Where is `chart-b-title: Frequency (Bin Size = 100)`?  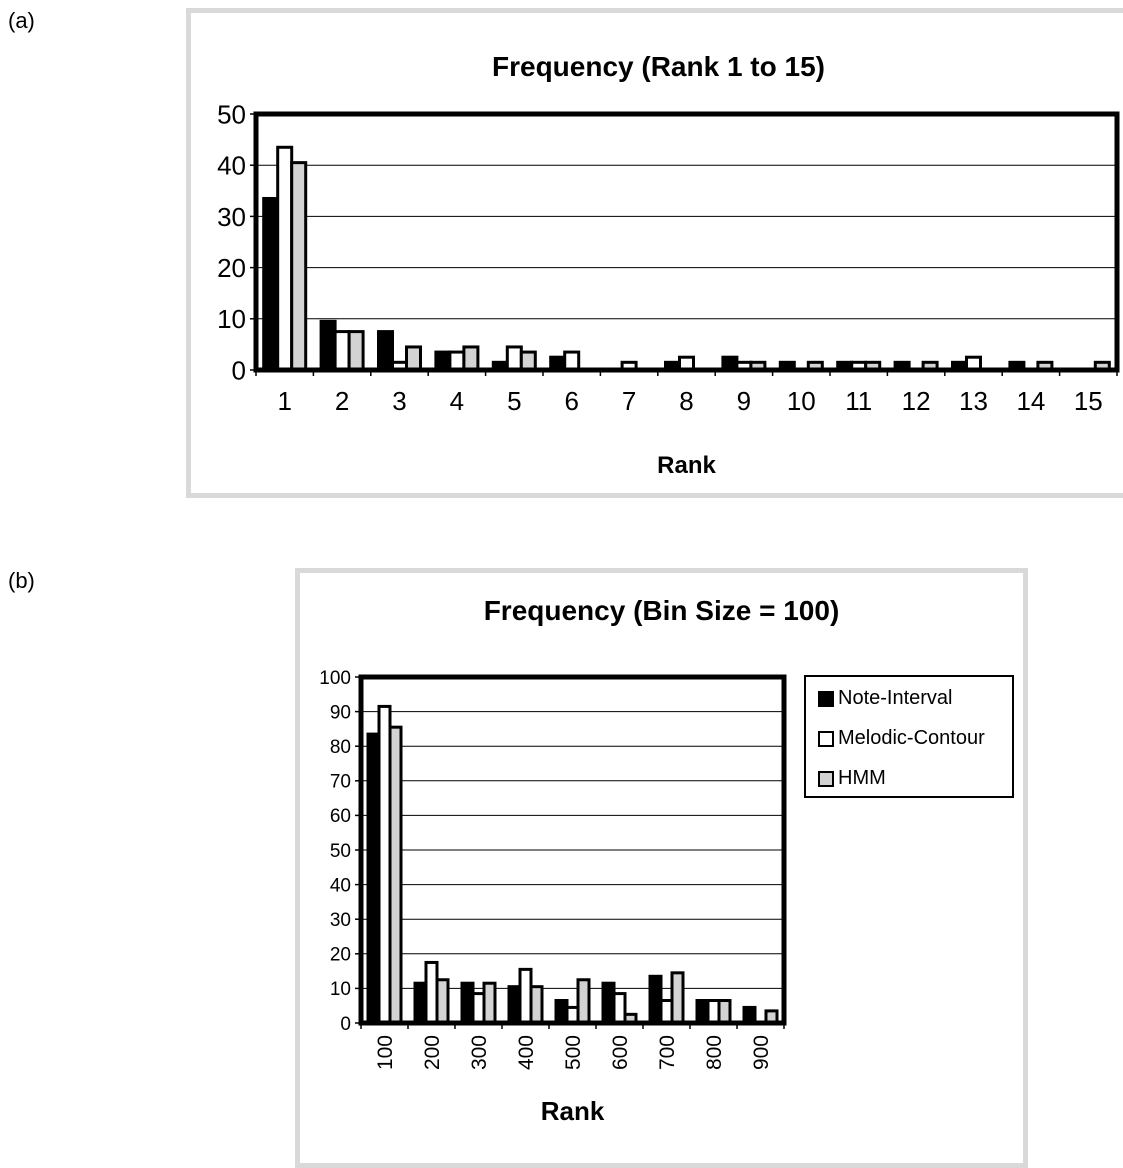 chart-b-title: Frequency (Bin Size = 100) is located at coordinates (661, 610).